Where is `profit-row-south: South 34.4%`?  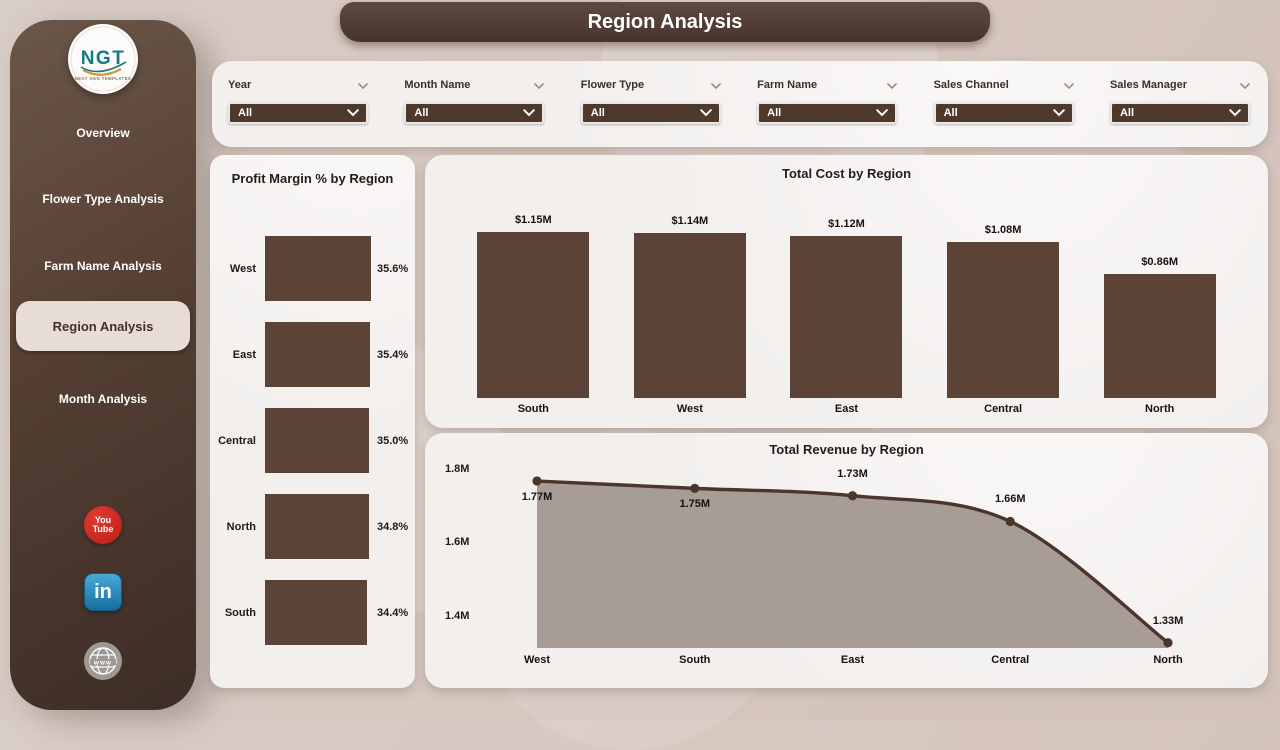 profit-row-south: South 34.4% is located at coordinates (312, 612).